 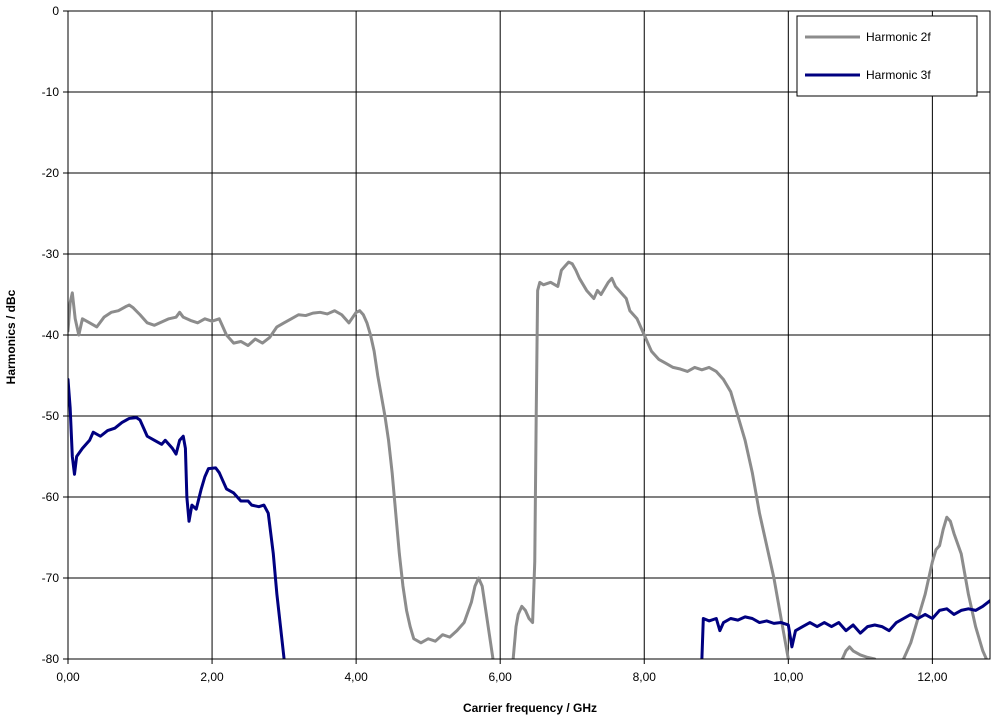 What do you see at coordinates (51, 92) in the screenshot?
I see `y-tick-label: -10` at bounding box center [51, 92].